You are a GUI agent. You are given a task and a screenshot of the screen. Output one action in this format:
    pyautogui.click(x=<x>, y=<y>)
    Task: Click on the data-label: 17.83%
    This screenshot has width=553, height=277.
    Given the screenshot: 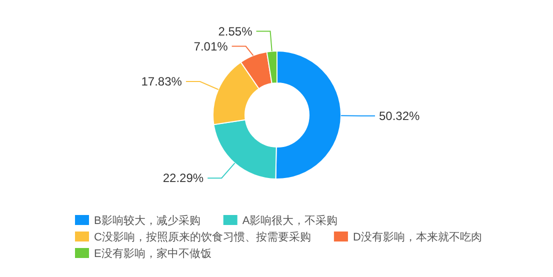 What is the action you would take?
    pyautogui.click(x=161, y=81)
    